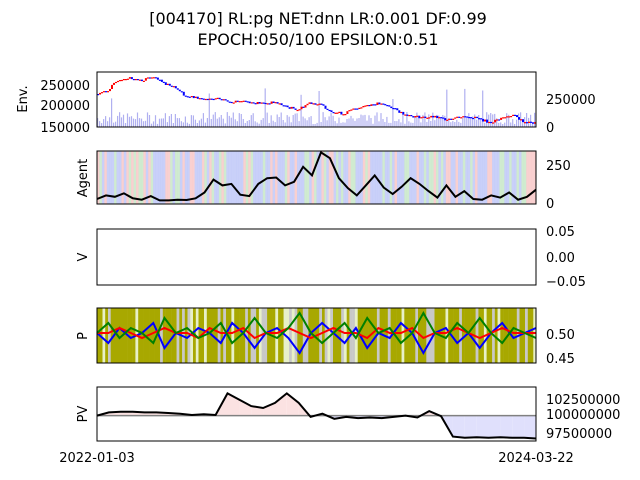 The height and width of the screenshot is (480, 640). What do you see at coordinates (560, 359) in the screenshot?
I see `p-right-tick-2: 0.45` at bounding box center [560, 359].